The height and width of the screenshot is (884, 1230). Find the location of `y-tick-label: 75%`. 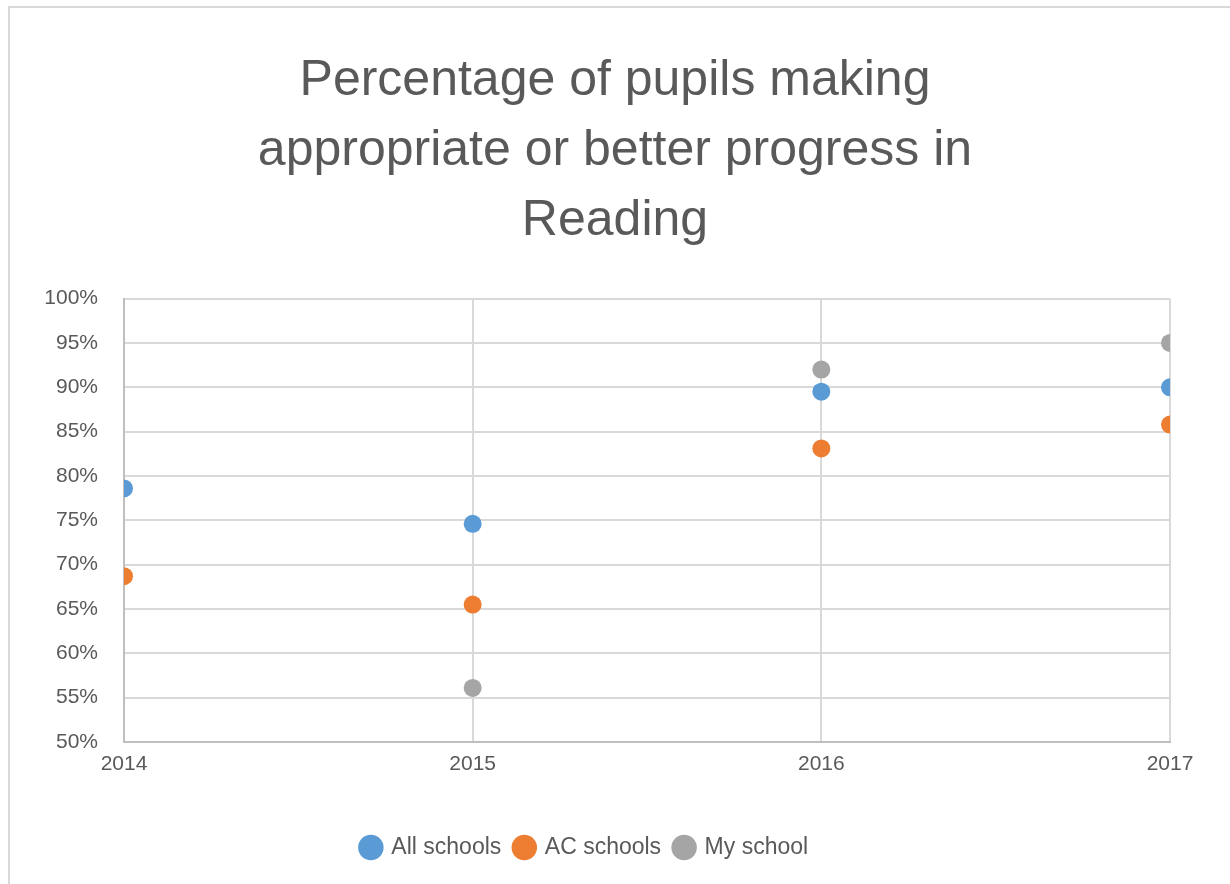

y-tick-label: 75% is located at coordinates (76, 519).